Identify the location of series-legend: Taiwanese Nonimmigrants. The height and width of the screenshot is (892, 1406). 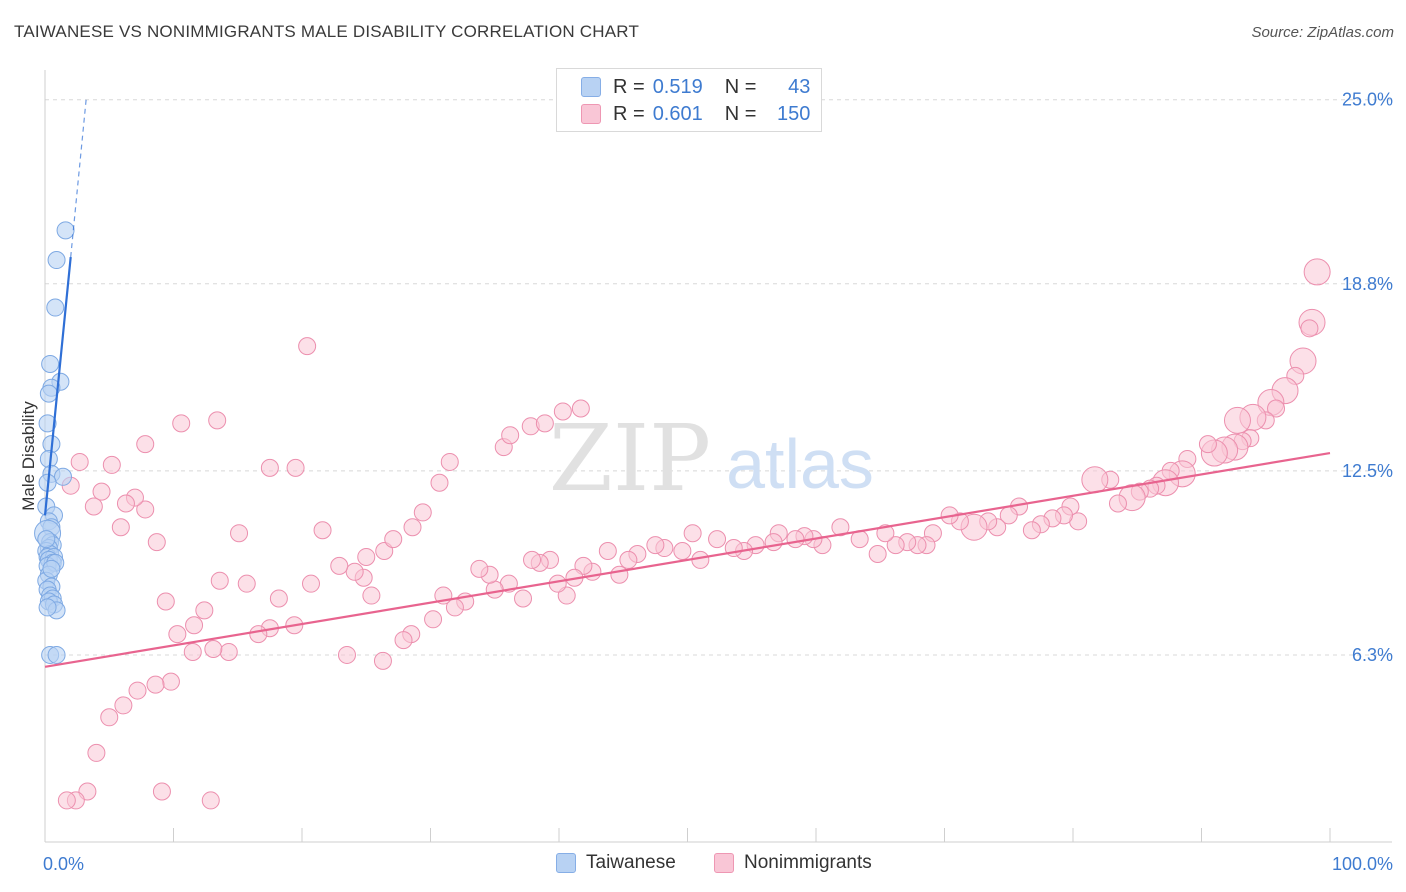
(703, 864).